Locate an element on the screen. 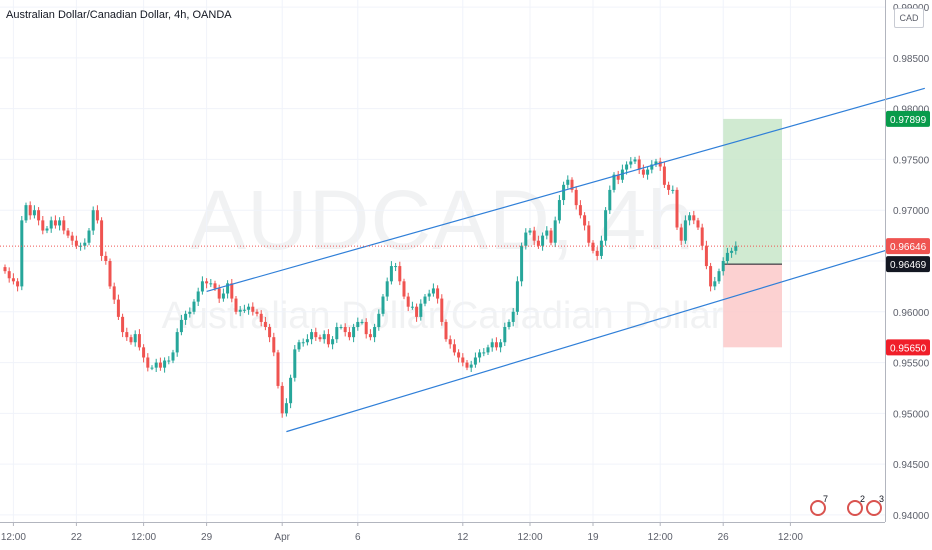 This screenshot has width=932, height=550. entry-price-label: 0.96469 is located at coordinates (908, 264).